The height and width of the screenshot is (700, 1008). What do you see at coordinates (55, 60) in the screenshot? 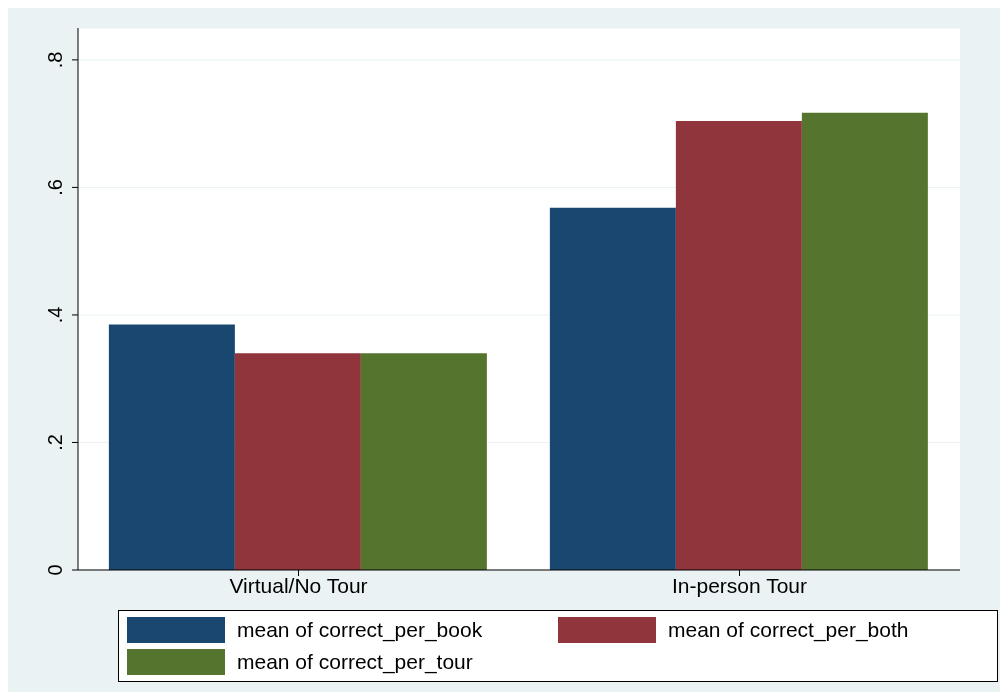
I see `y-tick-label: .8` at bounding box center [55, 60].